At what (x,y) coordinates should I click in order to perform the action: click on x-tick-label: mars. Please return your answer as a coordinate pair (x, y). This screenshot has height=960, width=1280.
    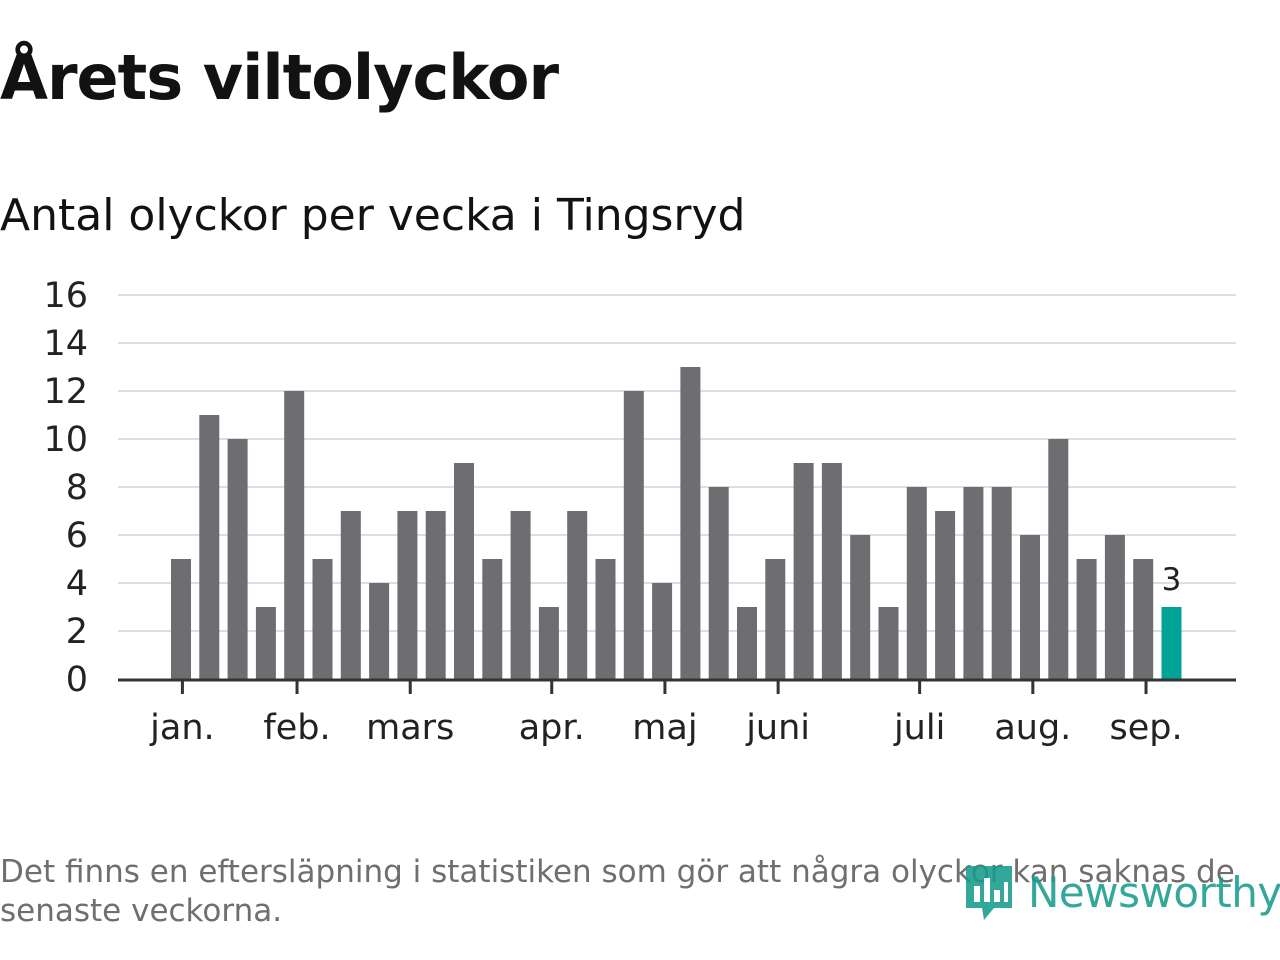
    Looking at the image, I should click on (410, 728).